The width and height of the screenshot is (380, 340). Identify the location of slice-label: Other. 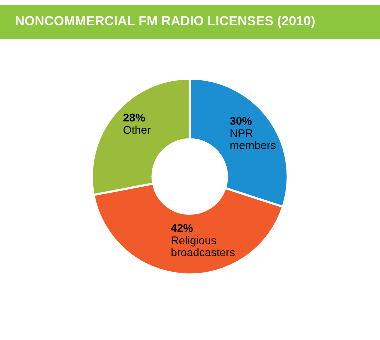
(137, 130).